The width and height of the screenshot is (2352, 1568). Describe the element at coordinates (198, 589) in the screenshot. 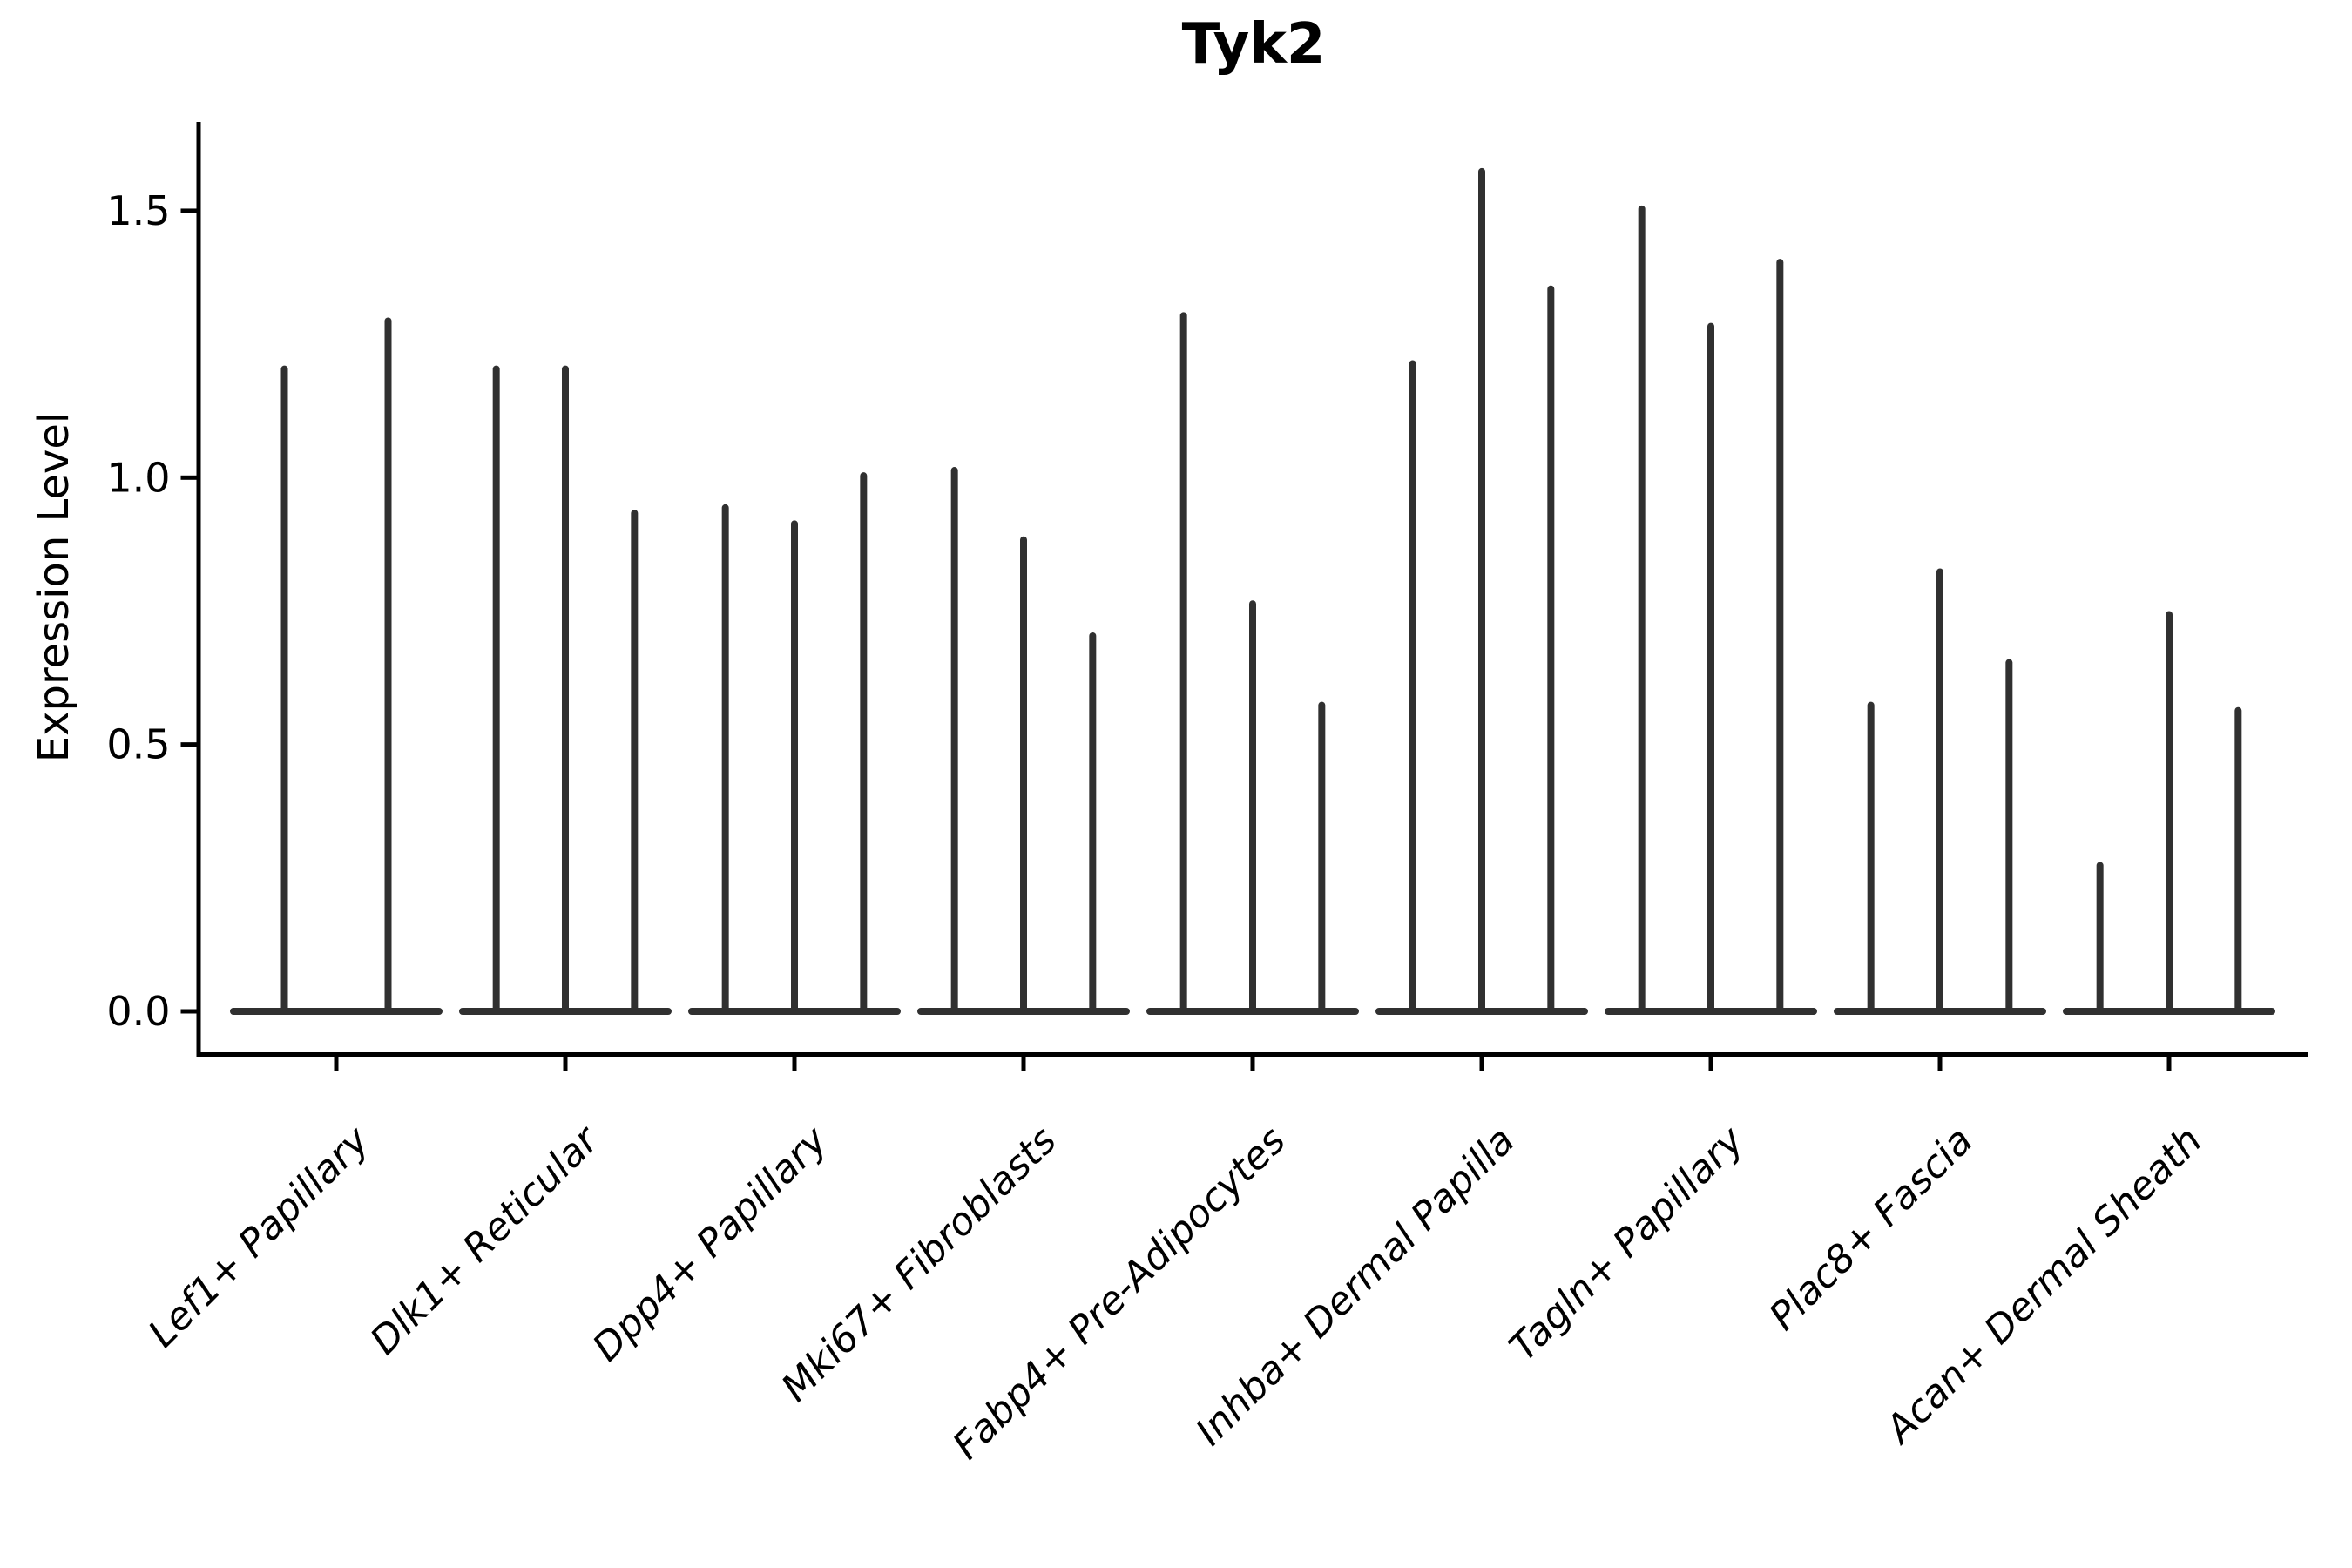

I see `y-axis-spine` at that location.